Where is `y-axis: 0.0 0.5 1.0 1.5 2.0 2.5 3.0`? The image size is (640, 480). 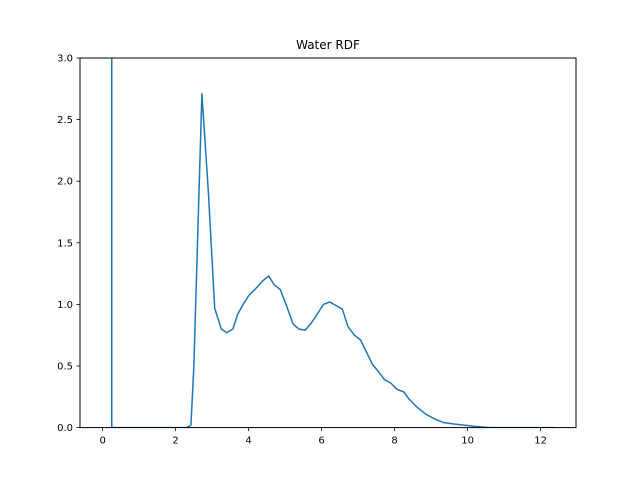 y-axis: 0.0 0.5 1.0 1.5 2.0 2.5 3.0 is located at coordinates (68, 244).